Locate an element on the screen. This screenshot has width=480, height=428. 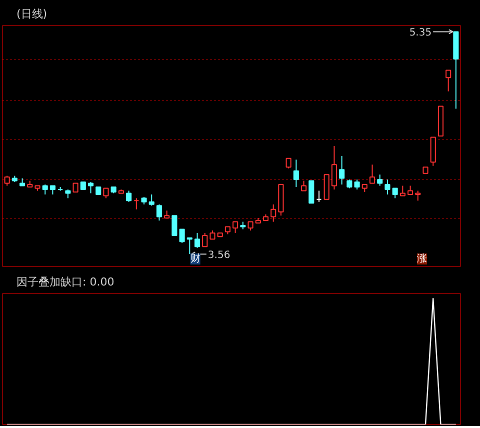
annotation: 财 is located at coordinates (195, 258).